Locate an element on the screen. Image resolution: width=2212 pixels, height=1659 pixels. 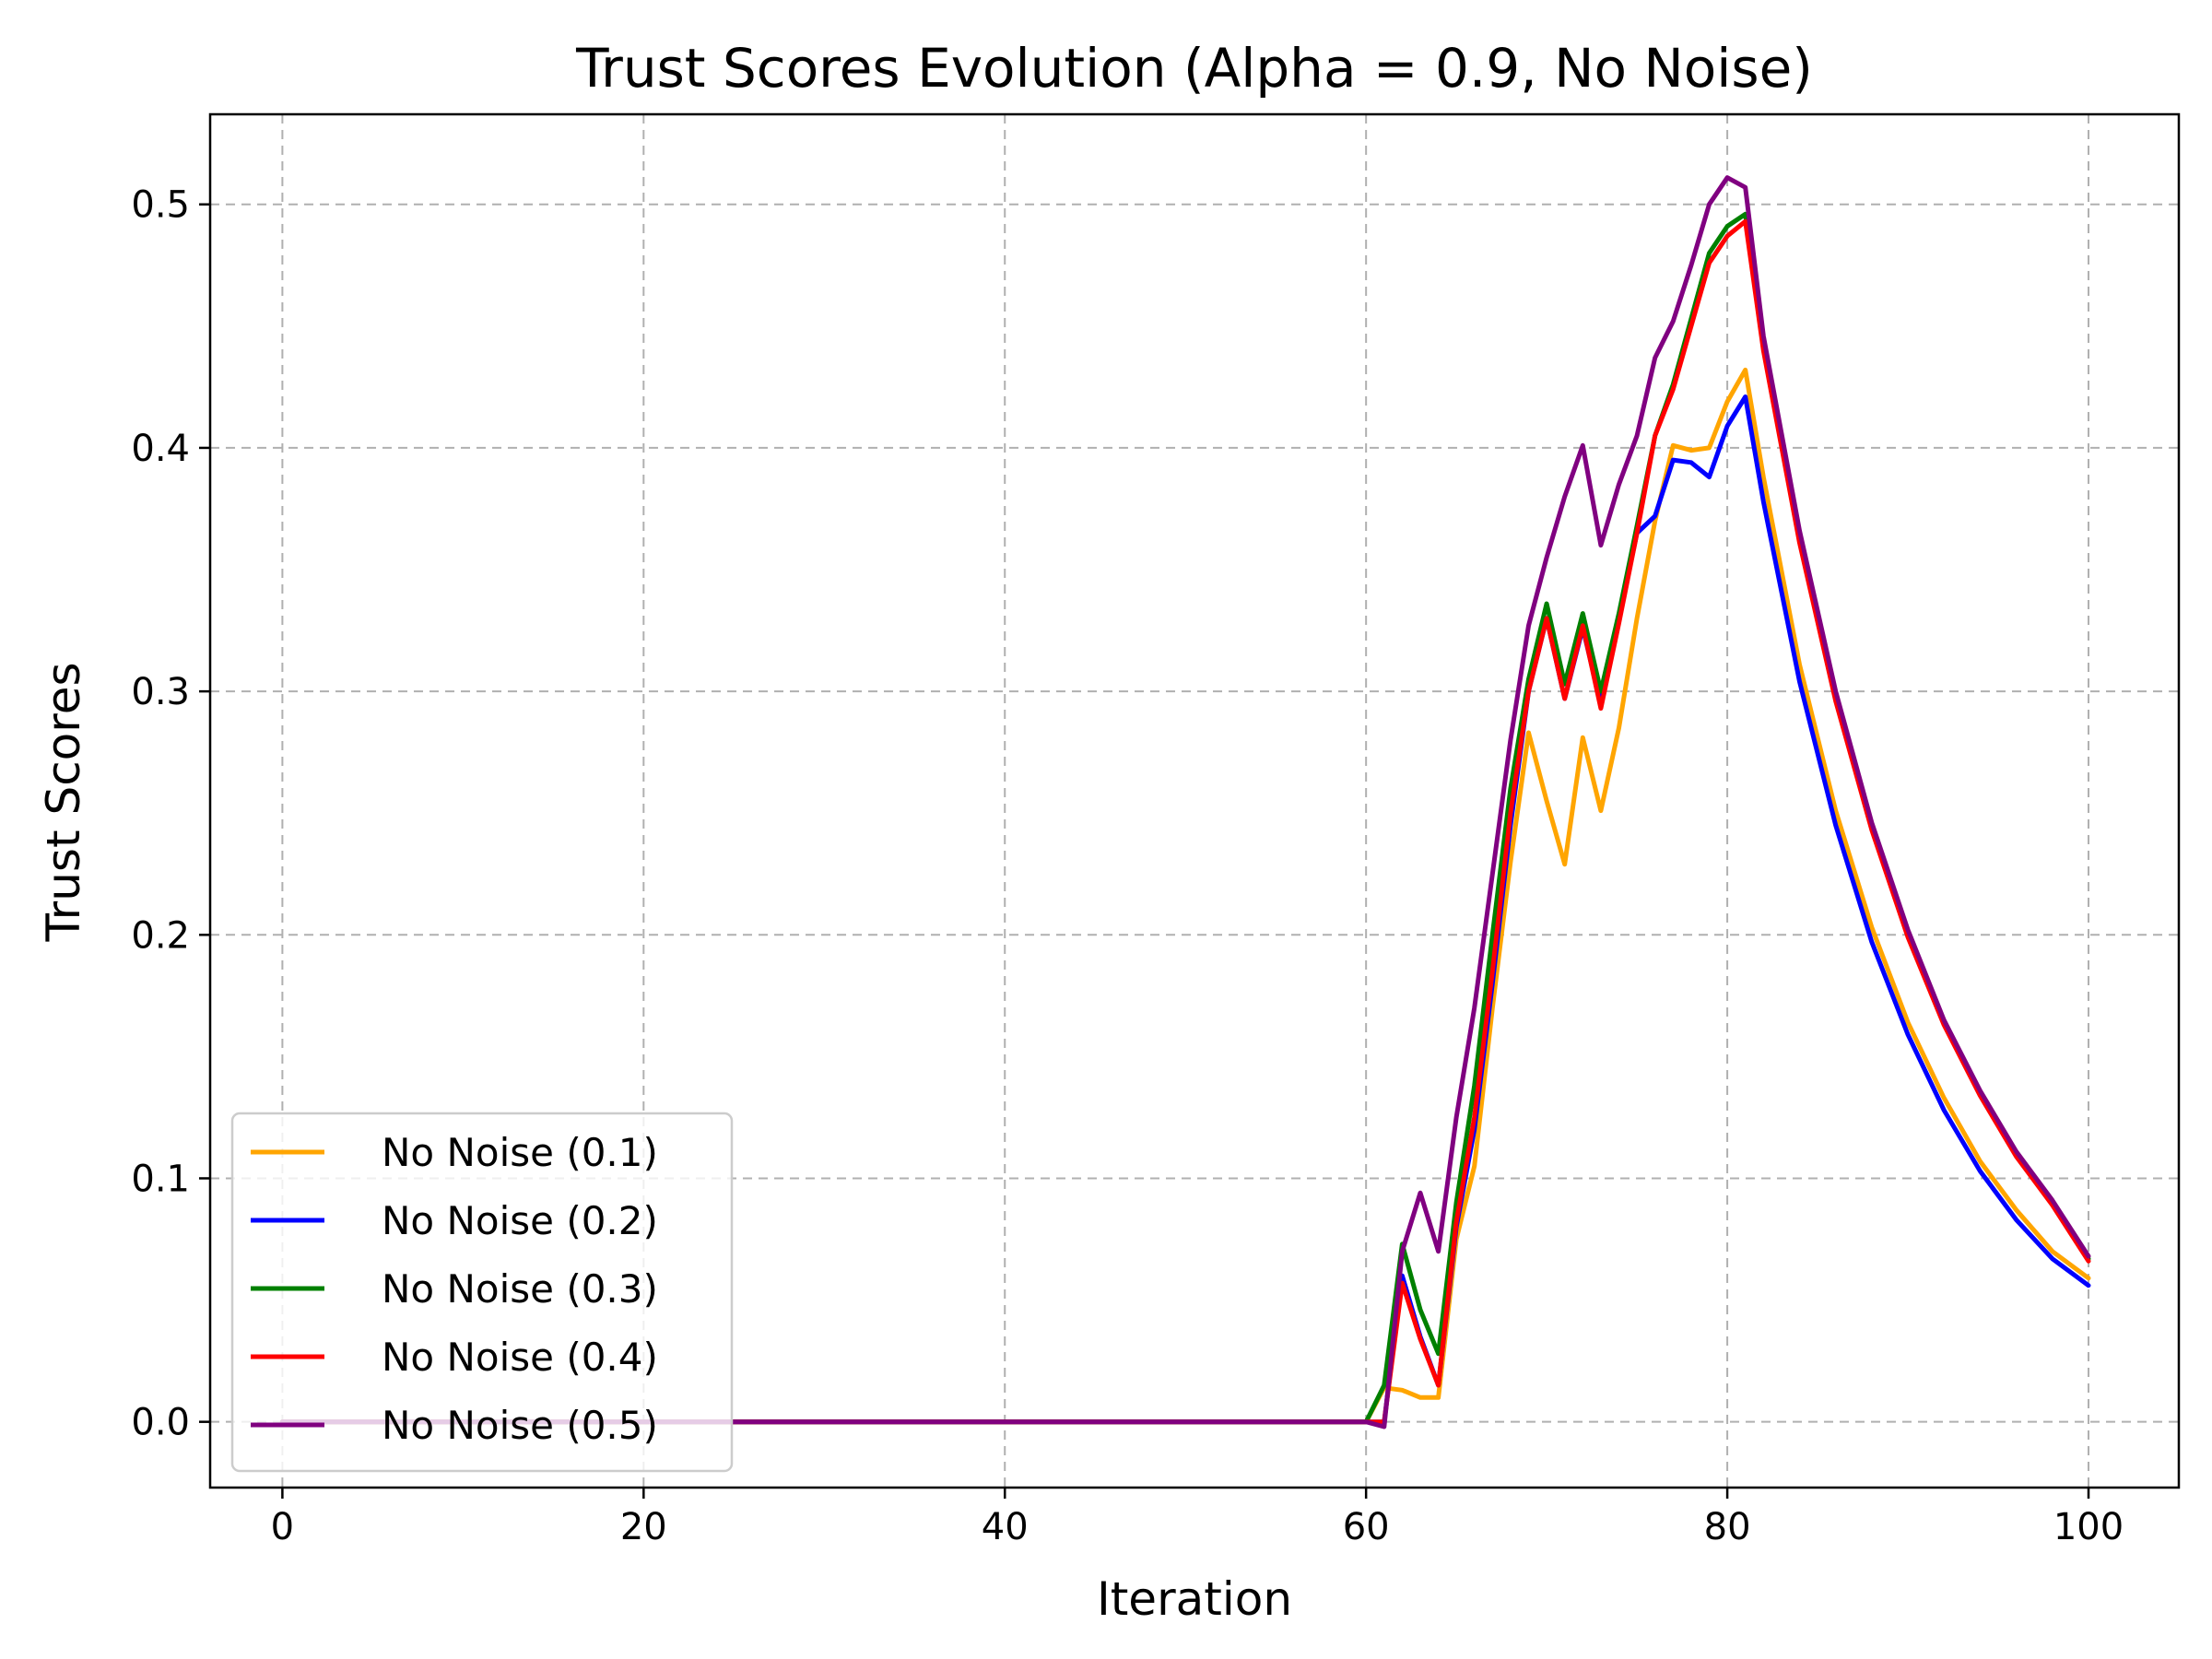
y-axis-label: Trust Scores is located at coordinates (63, 802).